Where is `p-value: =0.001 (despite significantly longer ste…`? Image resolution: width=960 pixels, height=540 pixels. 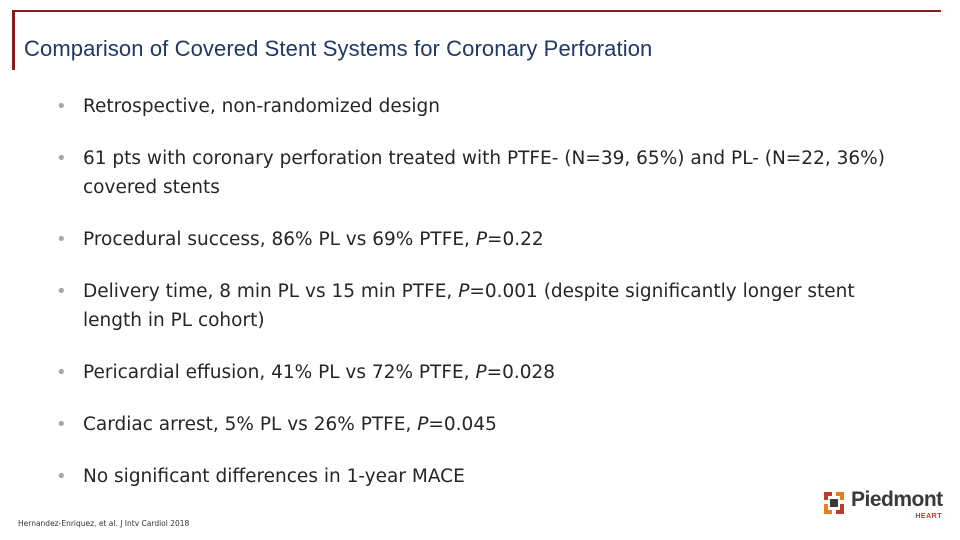 p-value: =0.001 (despite significantly longer ste… is located at coordinates (469, 306).